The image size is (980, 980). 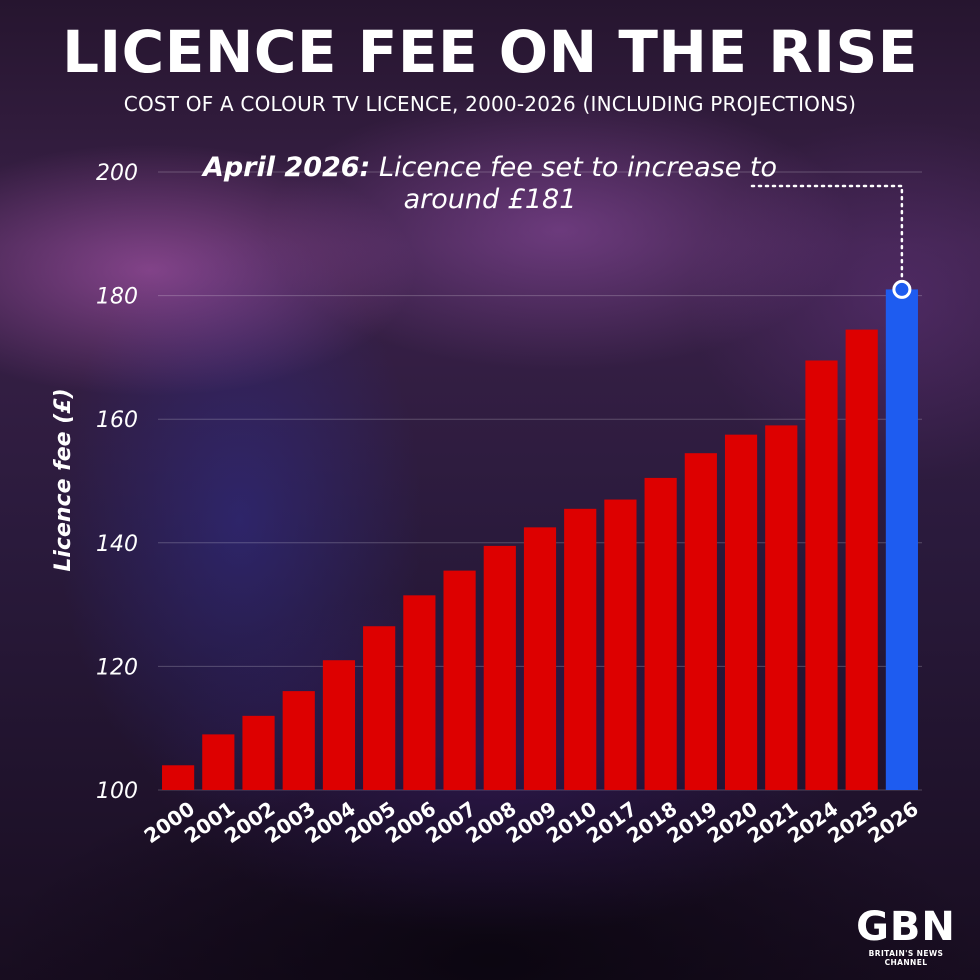 What do you see at coordinates (117, 482) in the screenshot?
I see `y-axis-ticks: 100 120 140 160 180 200` at bounding box center [117, 482].